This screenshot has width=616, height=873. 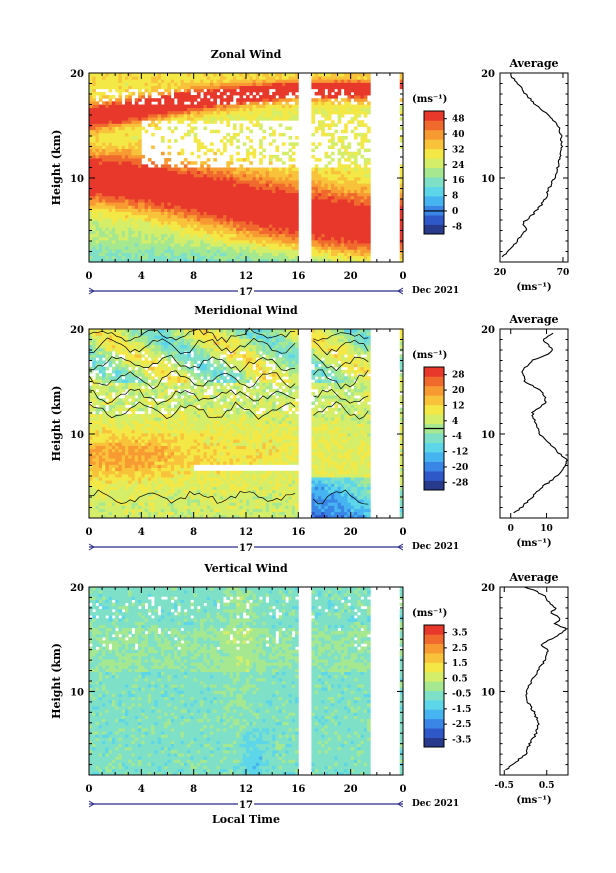 I want to click on x-tick-label: 0, so click(x=89, y=276).